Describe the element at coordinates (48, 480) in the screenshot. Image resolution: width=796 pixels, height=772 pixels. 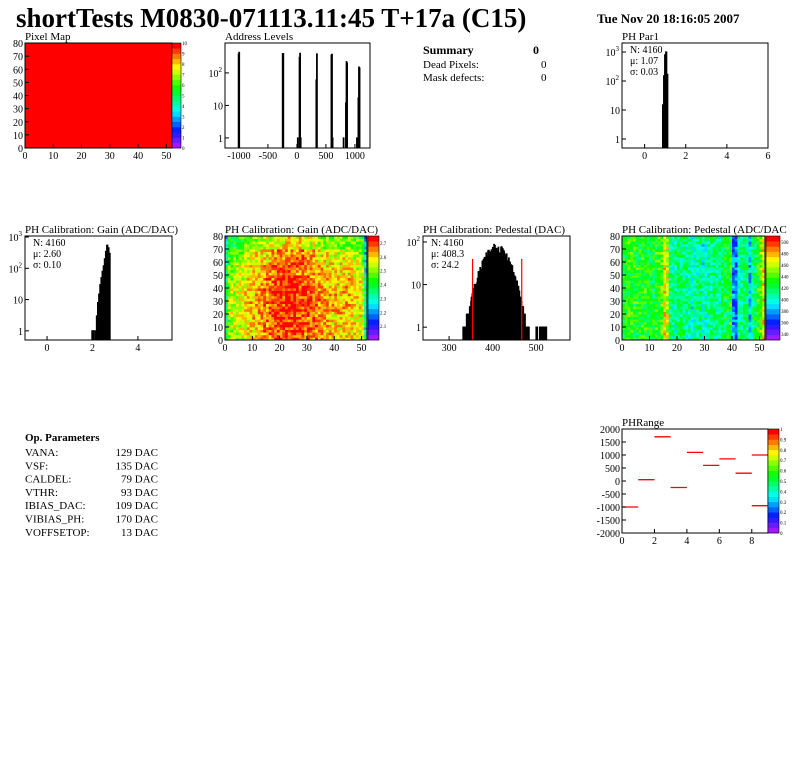
I see `op-parameter-label: CALDEL:` at that location.